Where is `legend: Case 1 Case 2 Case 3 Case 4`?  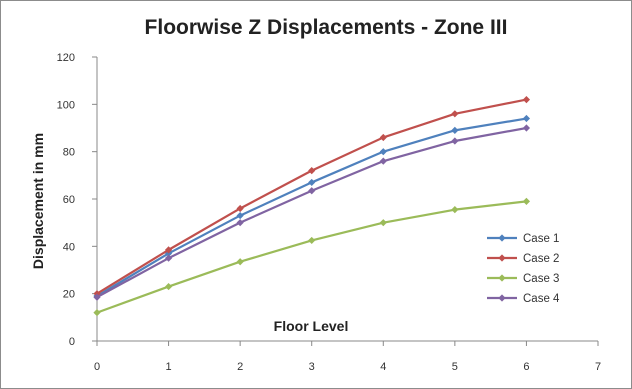 legend: Case 1 Case 2 Case 3 Case 4 is located at coordinates (523, 269).